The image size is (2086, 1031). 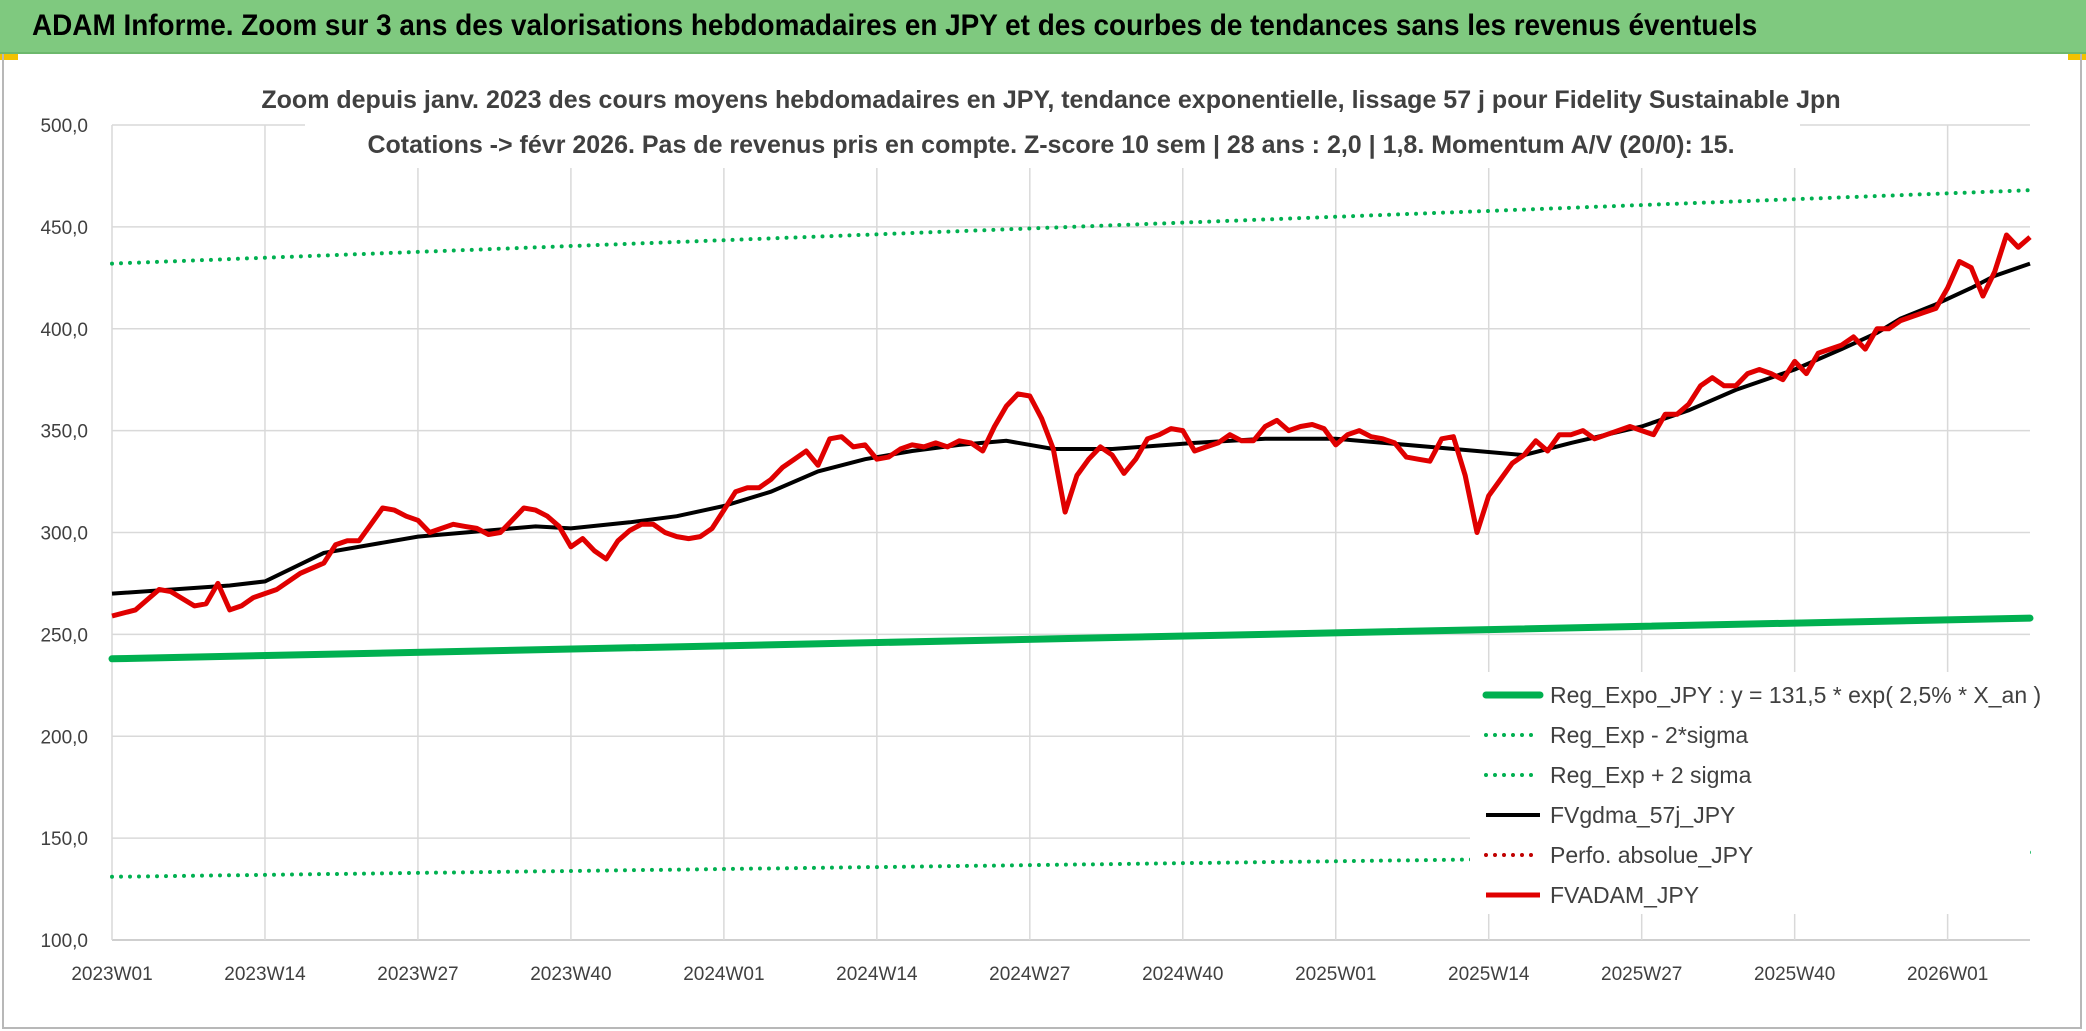 What do you see at coordinates (64, 126) in the screenshot?
I see `y-tick-label: 500,0` at bounding box center [64, 126].